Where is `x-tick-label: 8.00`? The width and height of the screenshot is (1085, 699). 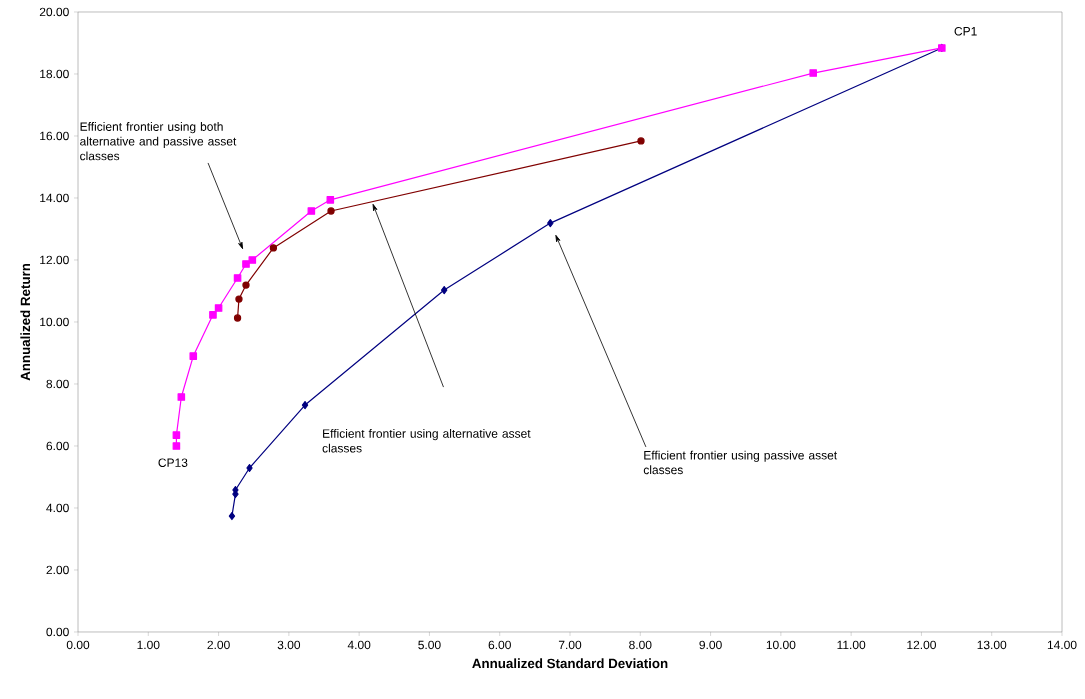
x-tick-label: 8.00 is located at coordinates (640, 645).